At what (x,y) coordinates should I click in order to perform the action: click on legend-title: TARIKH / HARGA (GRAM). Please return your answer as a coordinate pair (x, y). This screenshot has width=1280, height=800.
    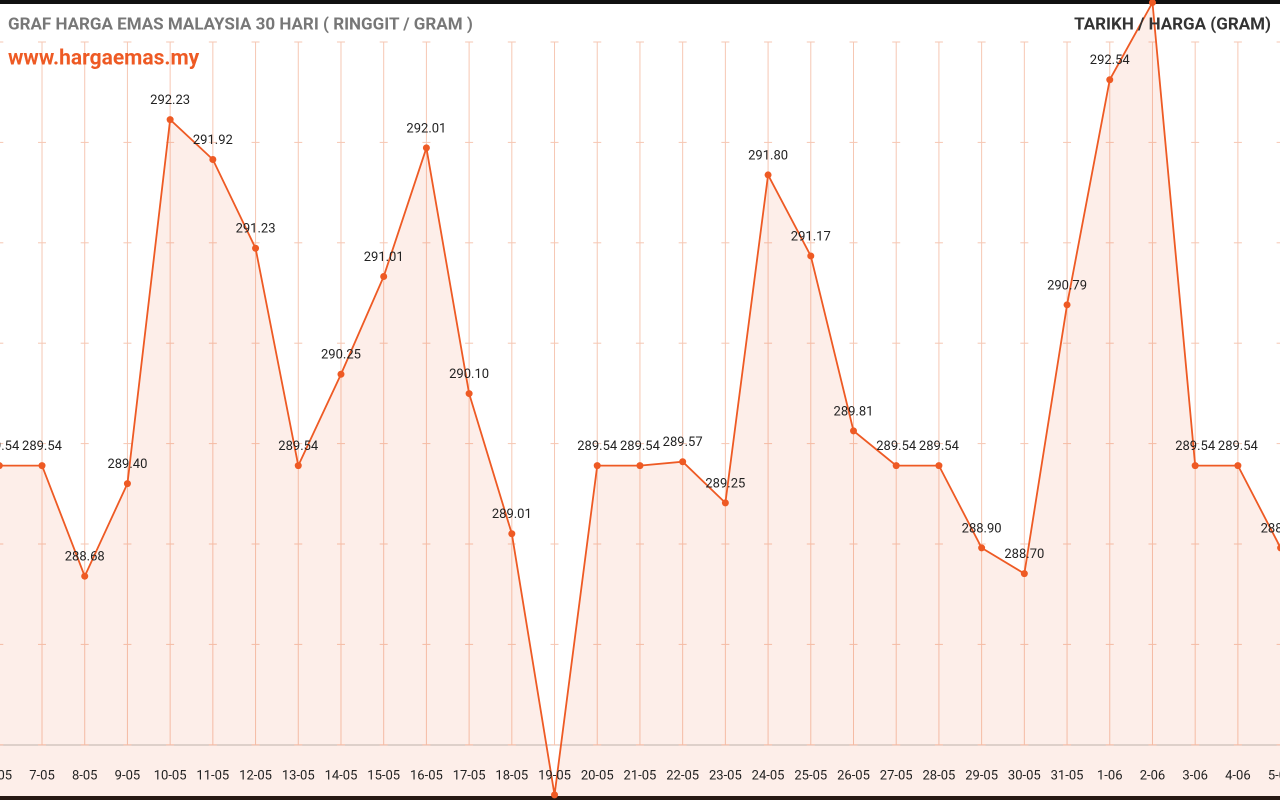
    Looking at the image, I should click on (1172, 24).